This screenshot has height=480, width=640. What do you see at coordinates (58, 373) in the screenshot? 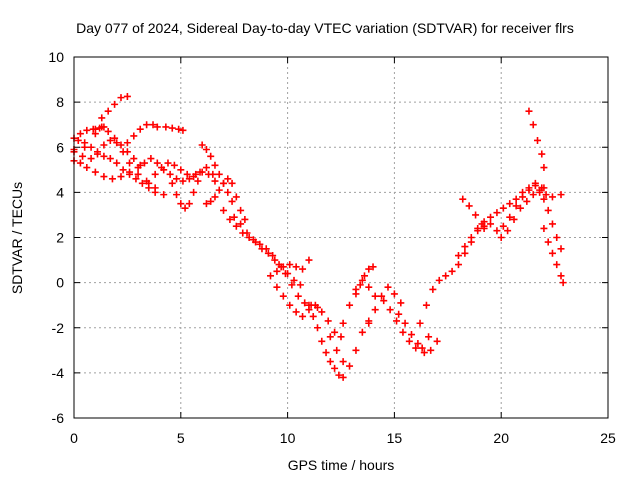
I see `y-tick-label: -4` at bounding box center [58, 373].